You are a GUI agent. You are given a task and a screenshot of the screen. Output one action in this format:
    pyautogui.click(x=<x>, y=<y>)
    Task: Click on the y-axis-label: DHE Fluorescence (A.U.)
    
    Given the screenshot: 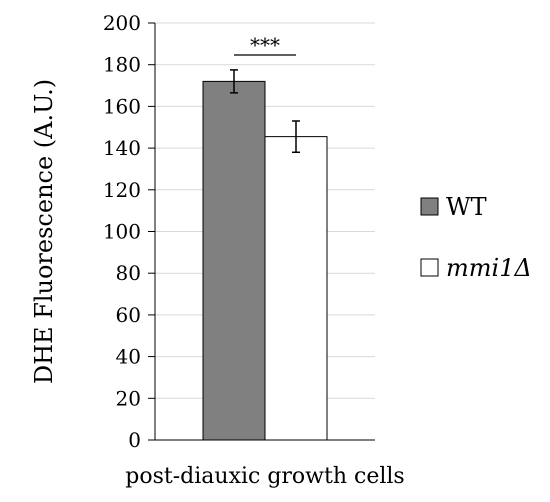 What is the action you would take?
    pyautogui.click(x=44, y=231)
    